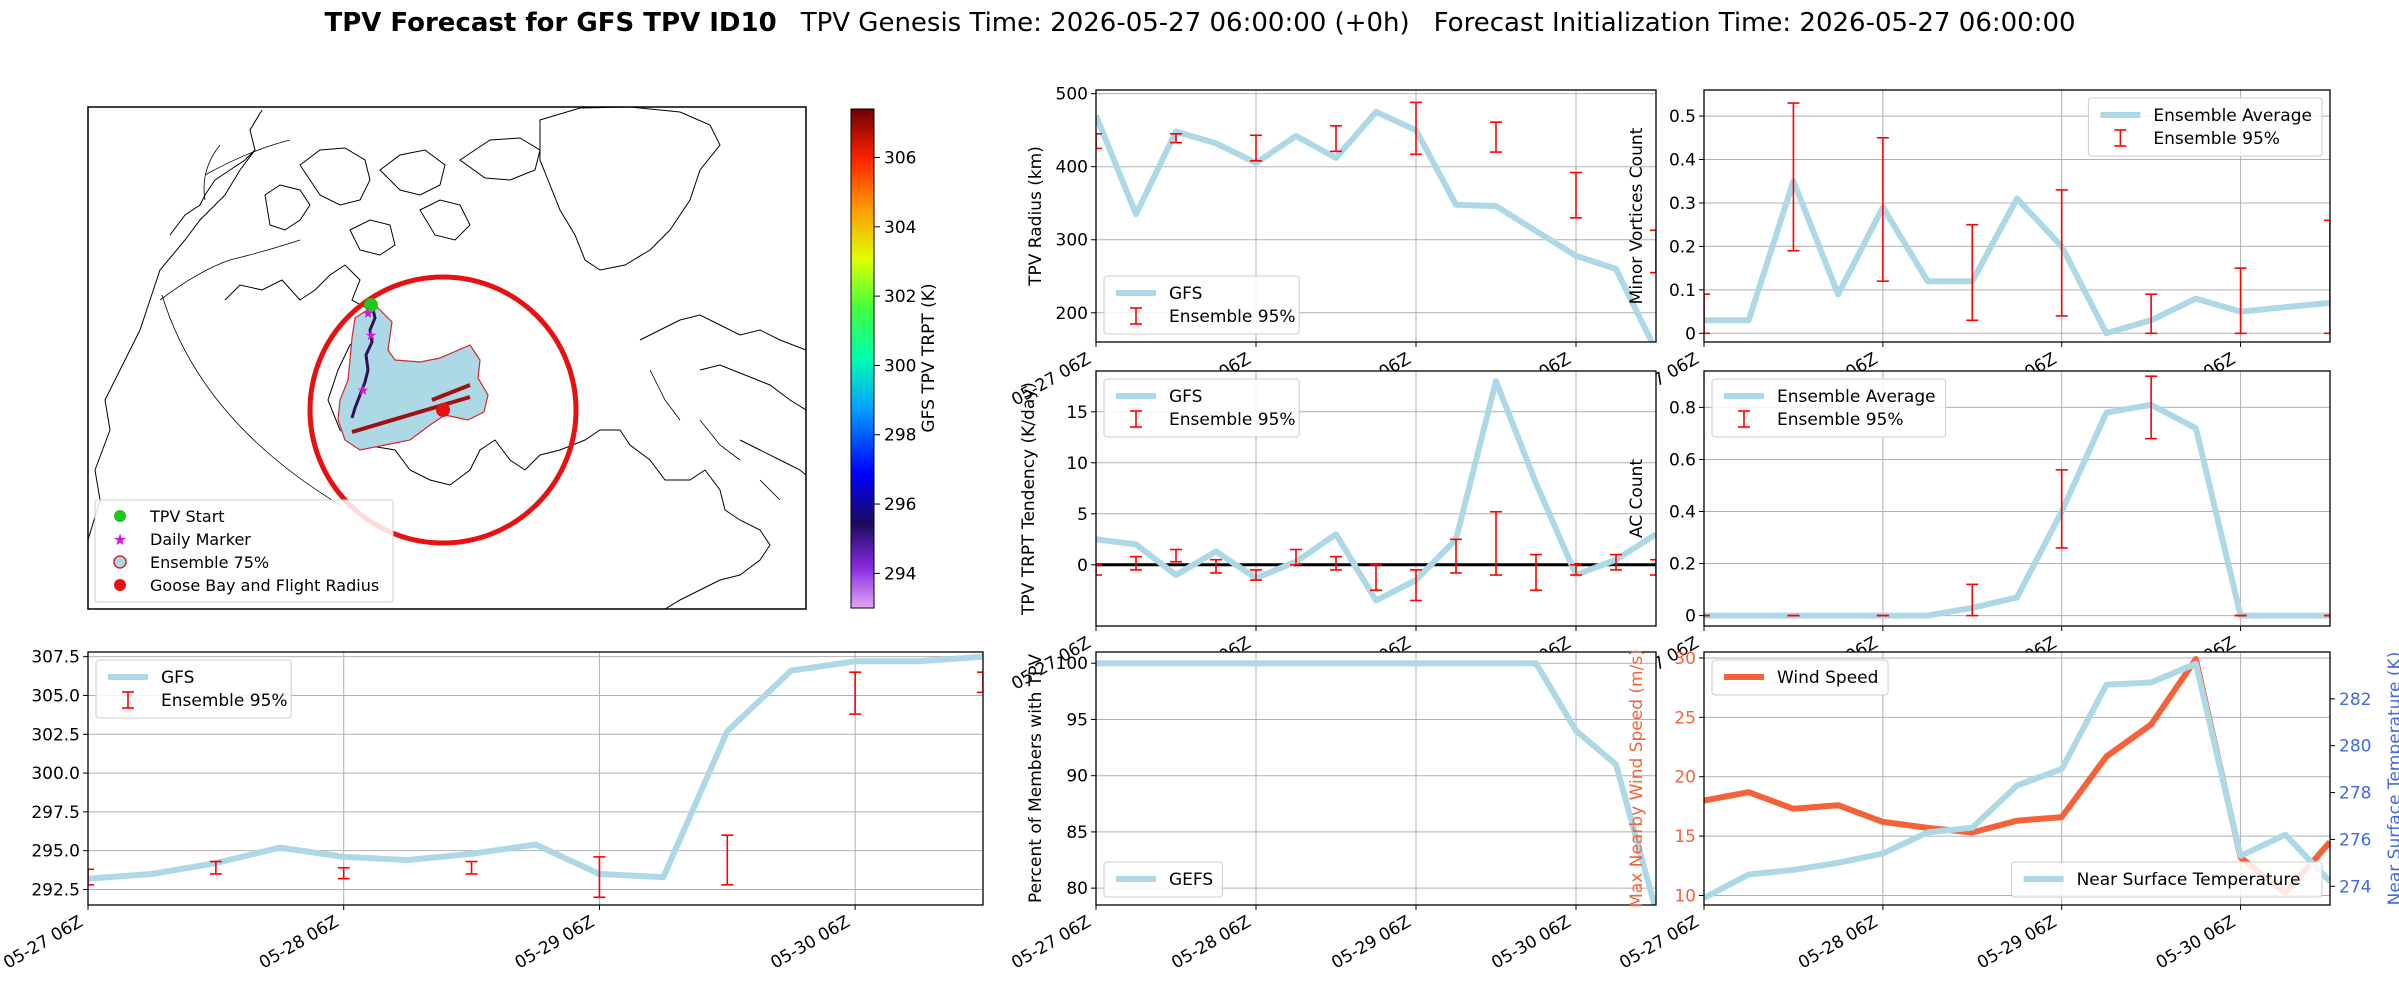  Describe the element at coordinates (193, 689) in the screenshot. I see `legend-trpt: GFS Ensemble 95%` at that location.